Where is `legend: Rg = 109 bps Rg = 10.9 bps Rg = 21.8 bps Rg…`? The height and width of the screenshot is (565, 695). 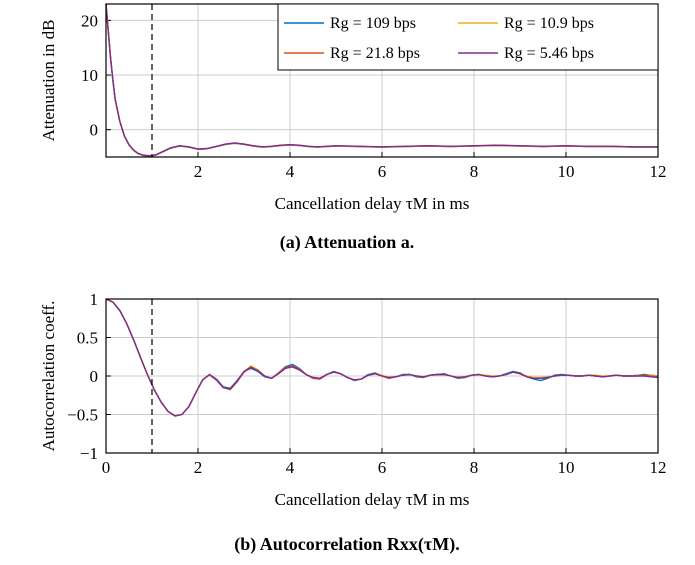
legend: Rg = 109 bps Rg = 10.9 bps Rg = 21.8 bps Rg… is located at coordinates (468, 37).